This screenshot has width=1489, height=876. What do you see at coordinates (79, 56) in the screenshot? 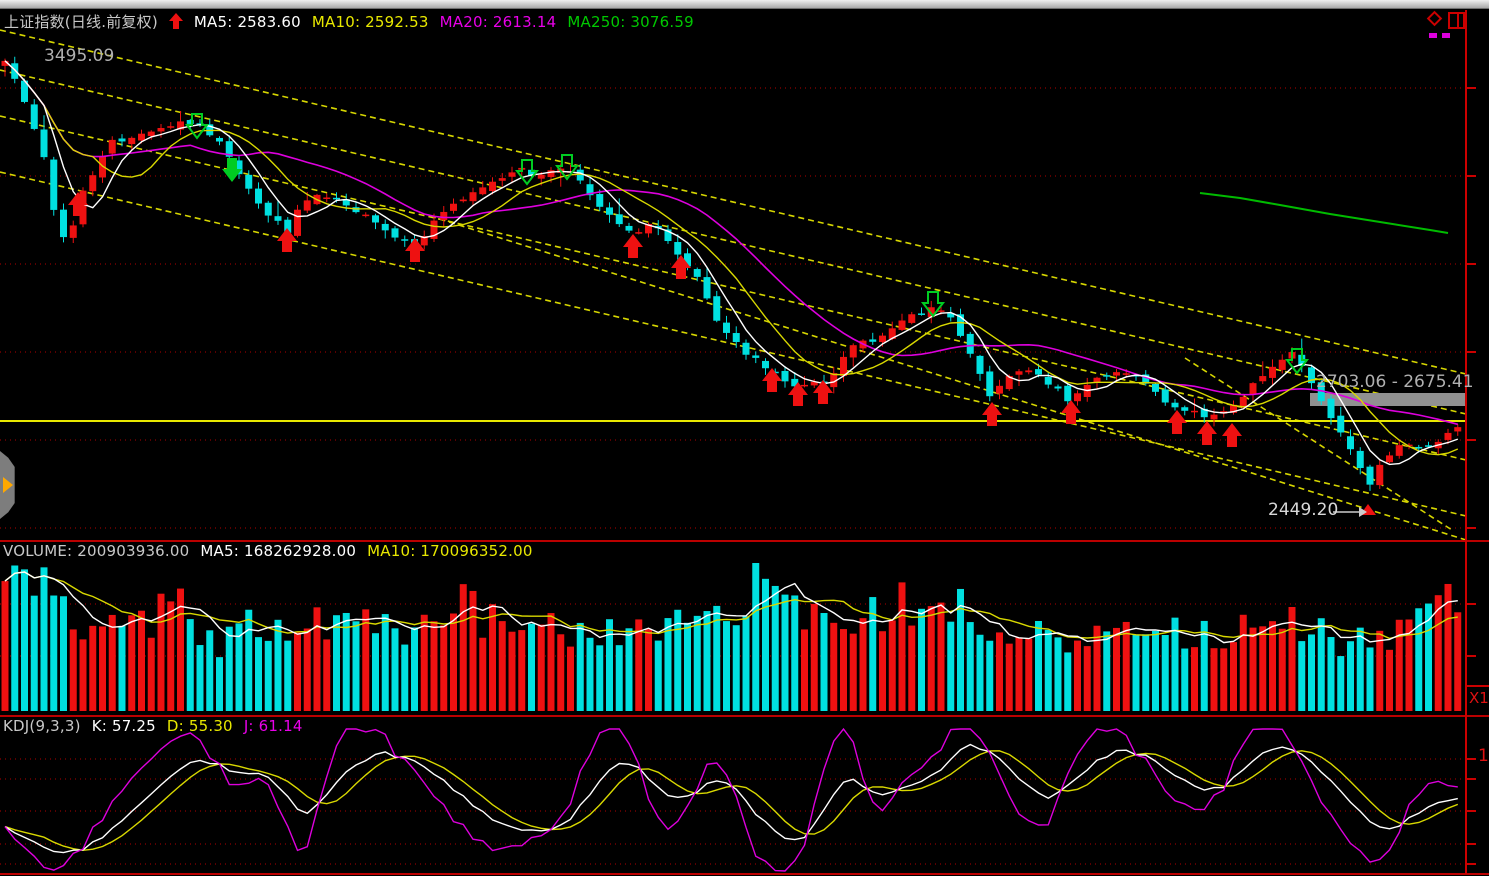
I see `price-high-label: 3495.09` at bounding box center [79, 56].